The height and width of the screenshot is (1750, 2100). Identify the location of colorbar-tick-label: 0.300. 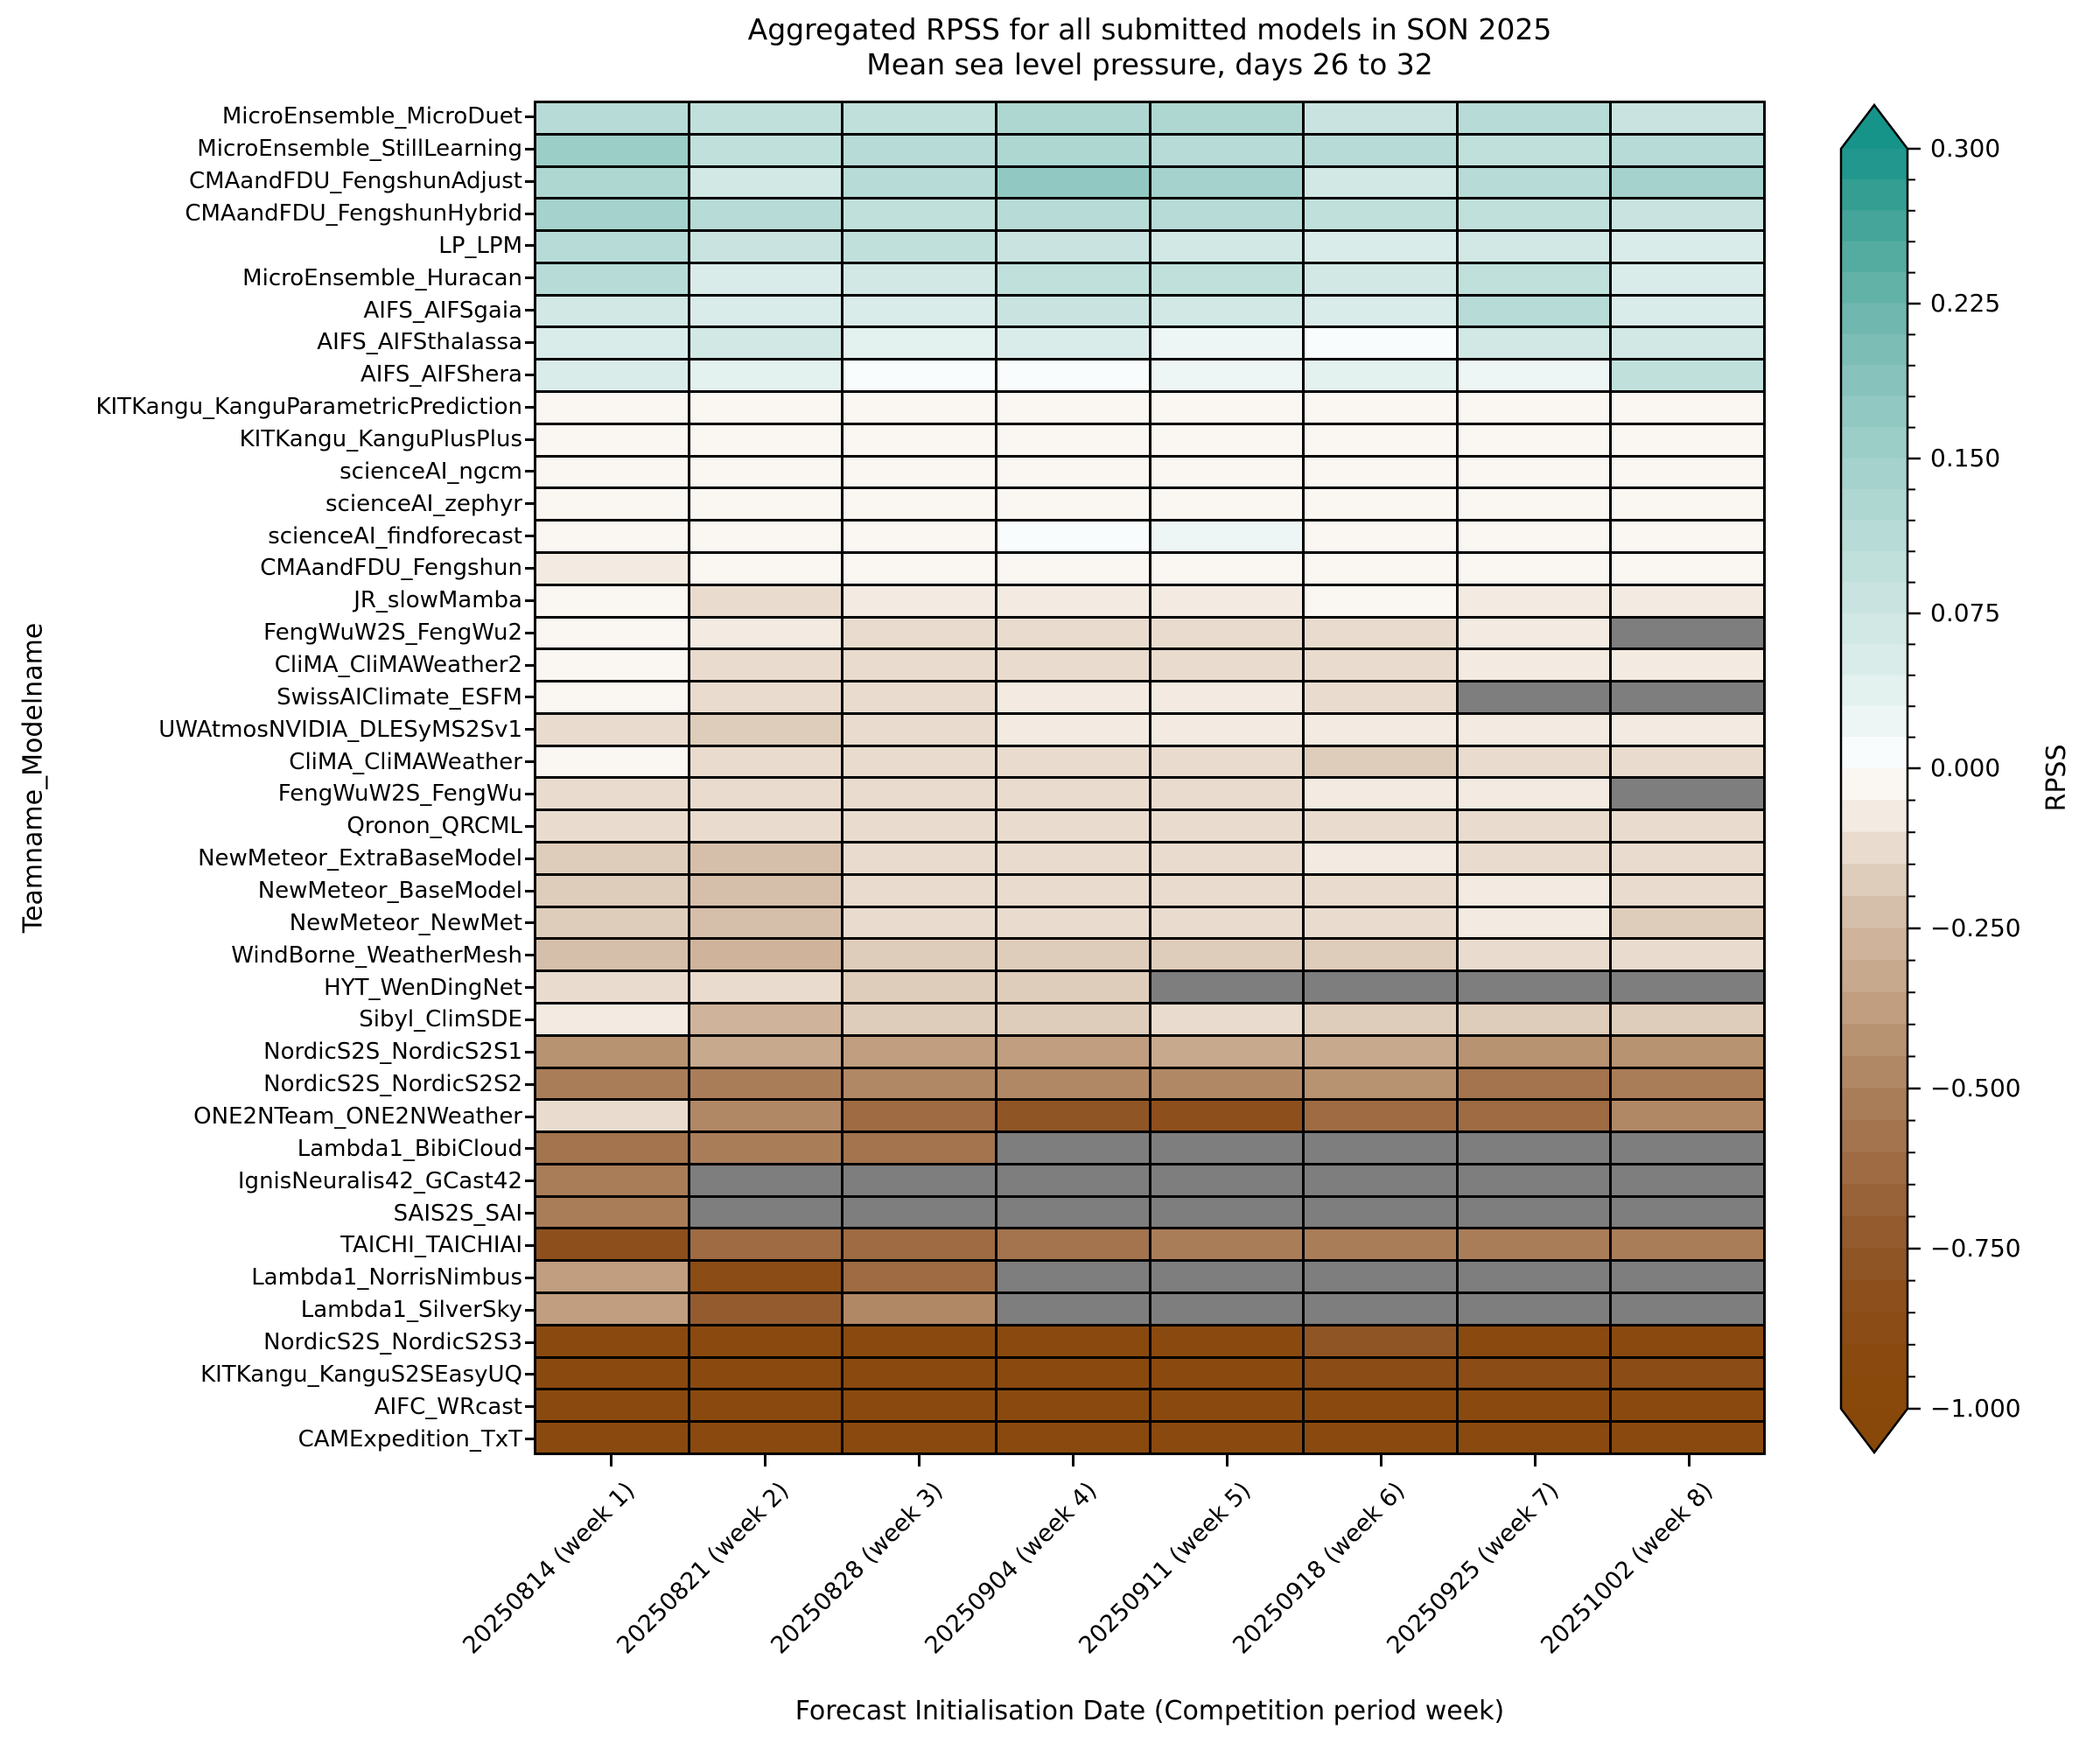
(1965, 148).